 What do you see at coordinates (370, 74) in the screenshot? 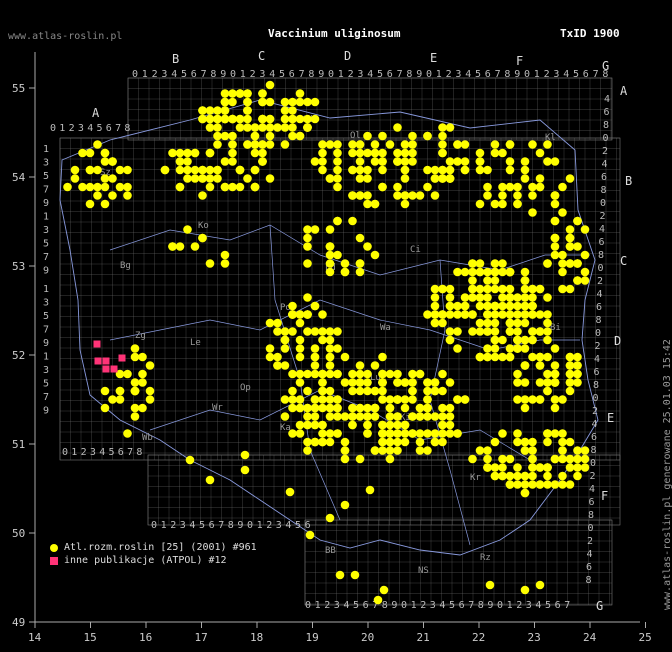
I see `column-digit: 4` at bounding box center [370, 74].